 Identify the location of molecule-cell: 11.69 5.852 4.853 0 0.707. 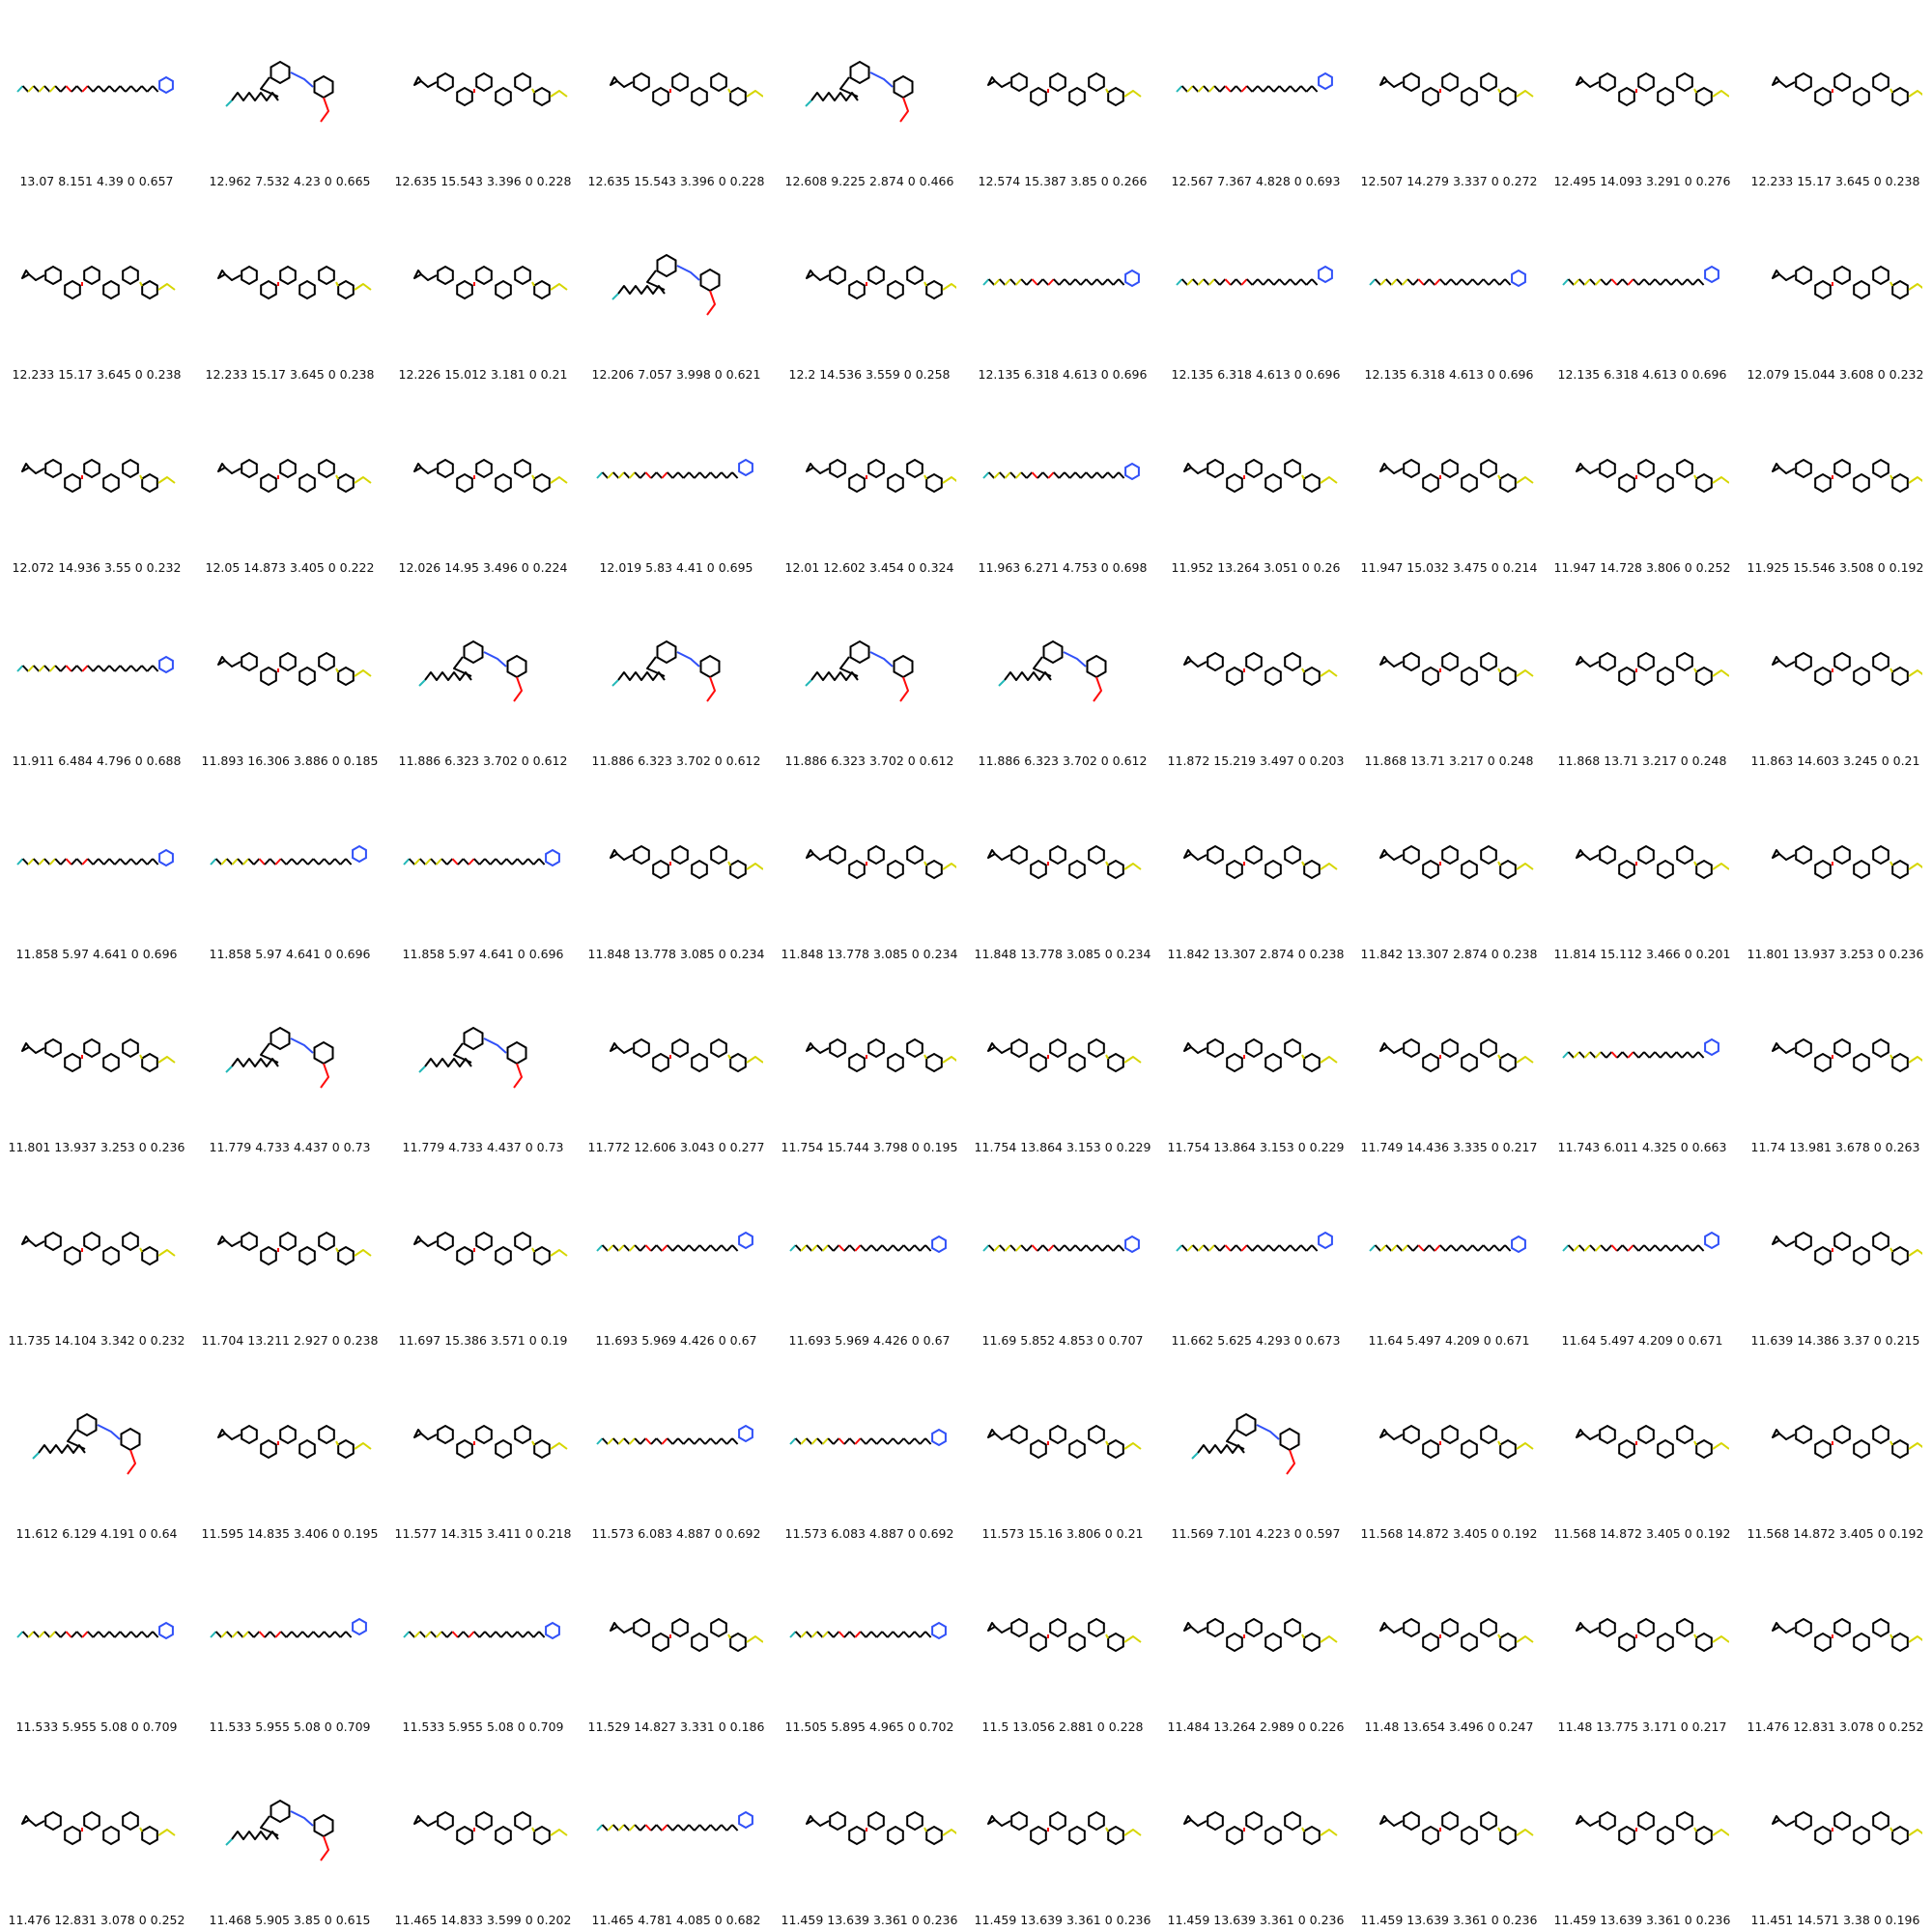
(1062, 1255).